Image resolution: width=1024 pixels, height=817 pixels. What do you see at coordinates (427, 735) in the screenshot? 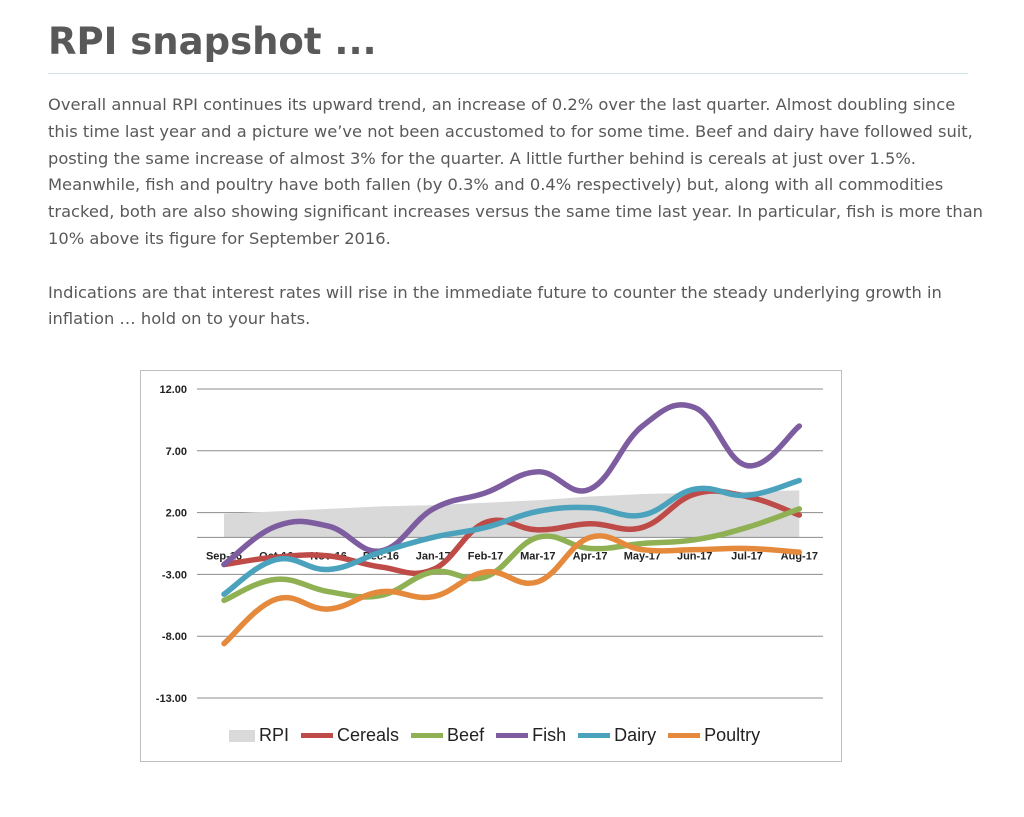
I see `legend-swatch-beef` at bounding box center [427, 735].